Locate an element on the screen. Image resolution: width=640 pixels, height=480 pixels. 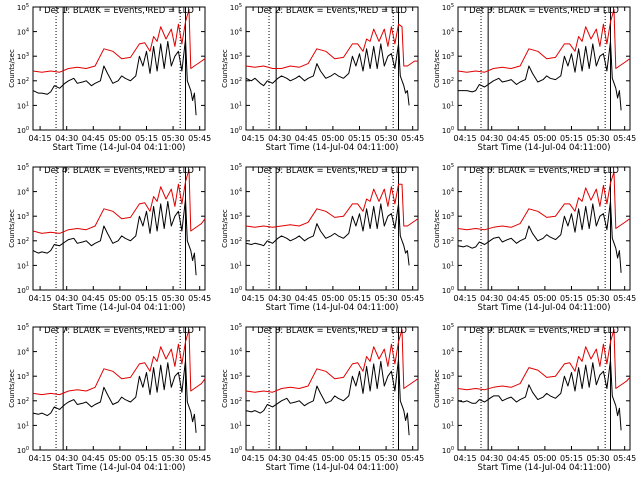
panel-title: Det 6: BLACK = Events, RED = LLD is located at coordinates (544, 171).